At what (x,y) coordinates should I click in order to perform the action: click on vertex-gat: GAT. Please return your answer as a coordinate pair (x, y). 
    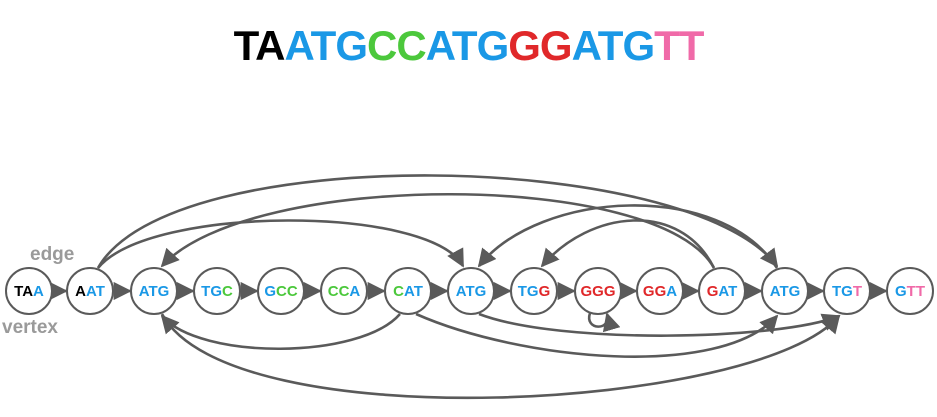
    Looking at the image, I should click on (722, 291).